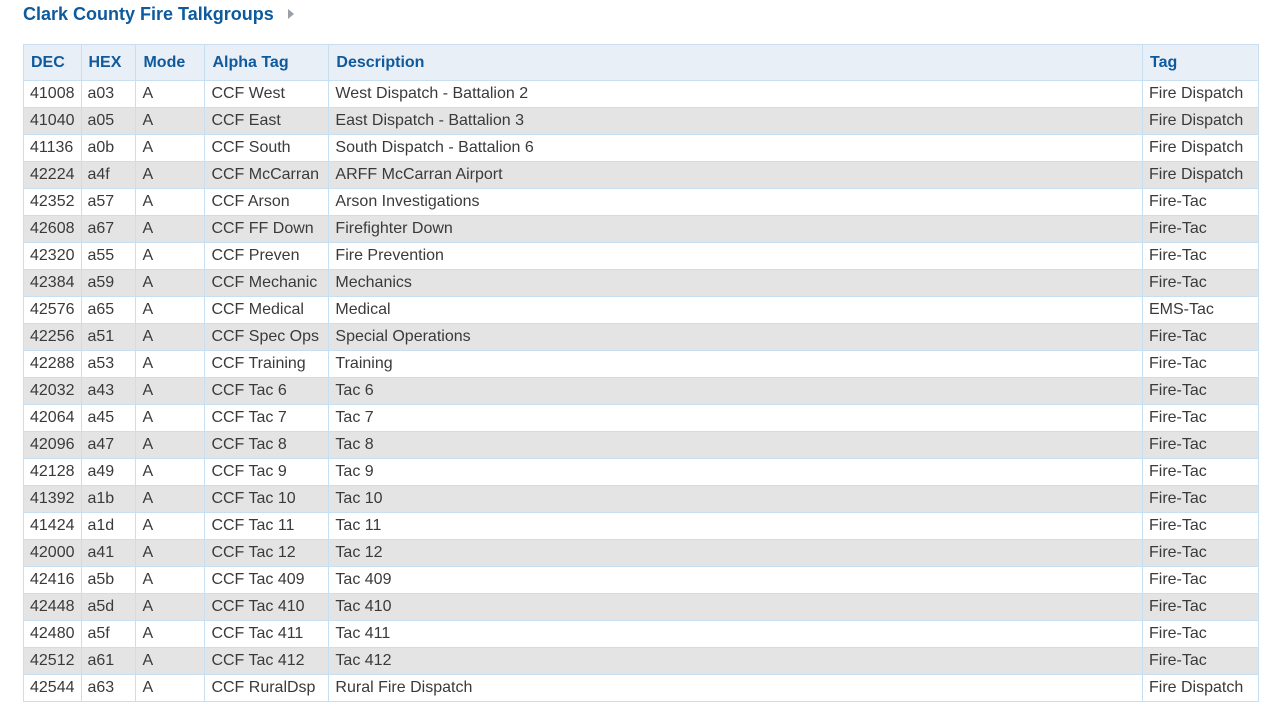 The width and height of the screenshot is (1276, 717). I want to click on description-cell: Tac 10, so click(735, 499).